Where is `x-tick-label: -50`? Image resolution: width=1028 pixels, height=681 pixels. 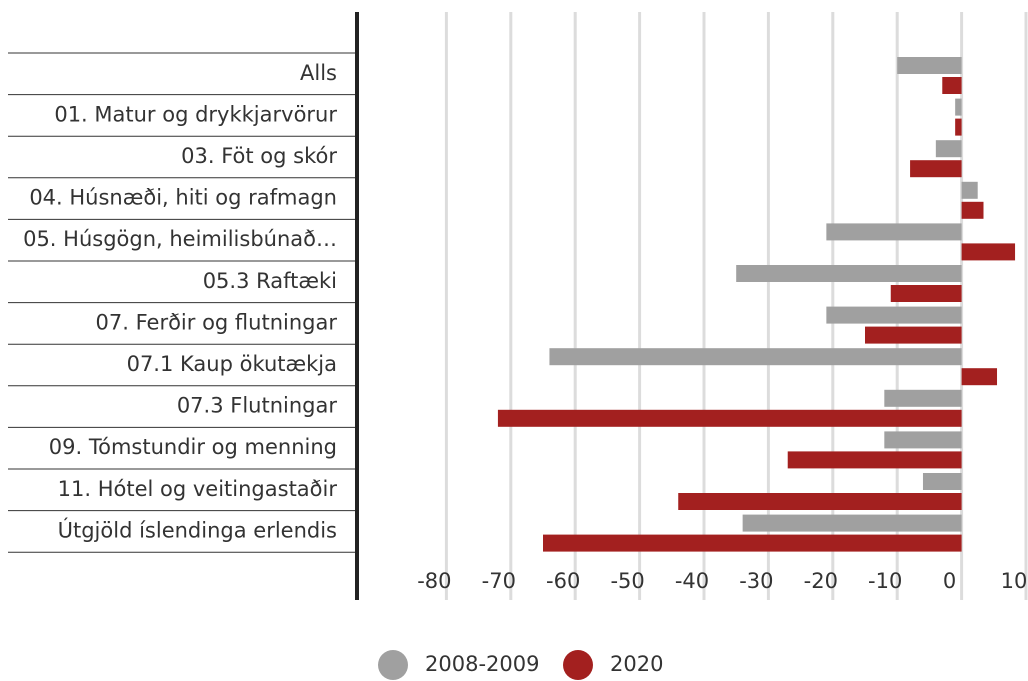 x-tick-label: -50 is located at coordinates (627, 581).